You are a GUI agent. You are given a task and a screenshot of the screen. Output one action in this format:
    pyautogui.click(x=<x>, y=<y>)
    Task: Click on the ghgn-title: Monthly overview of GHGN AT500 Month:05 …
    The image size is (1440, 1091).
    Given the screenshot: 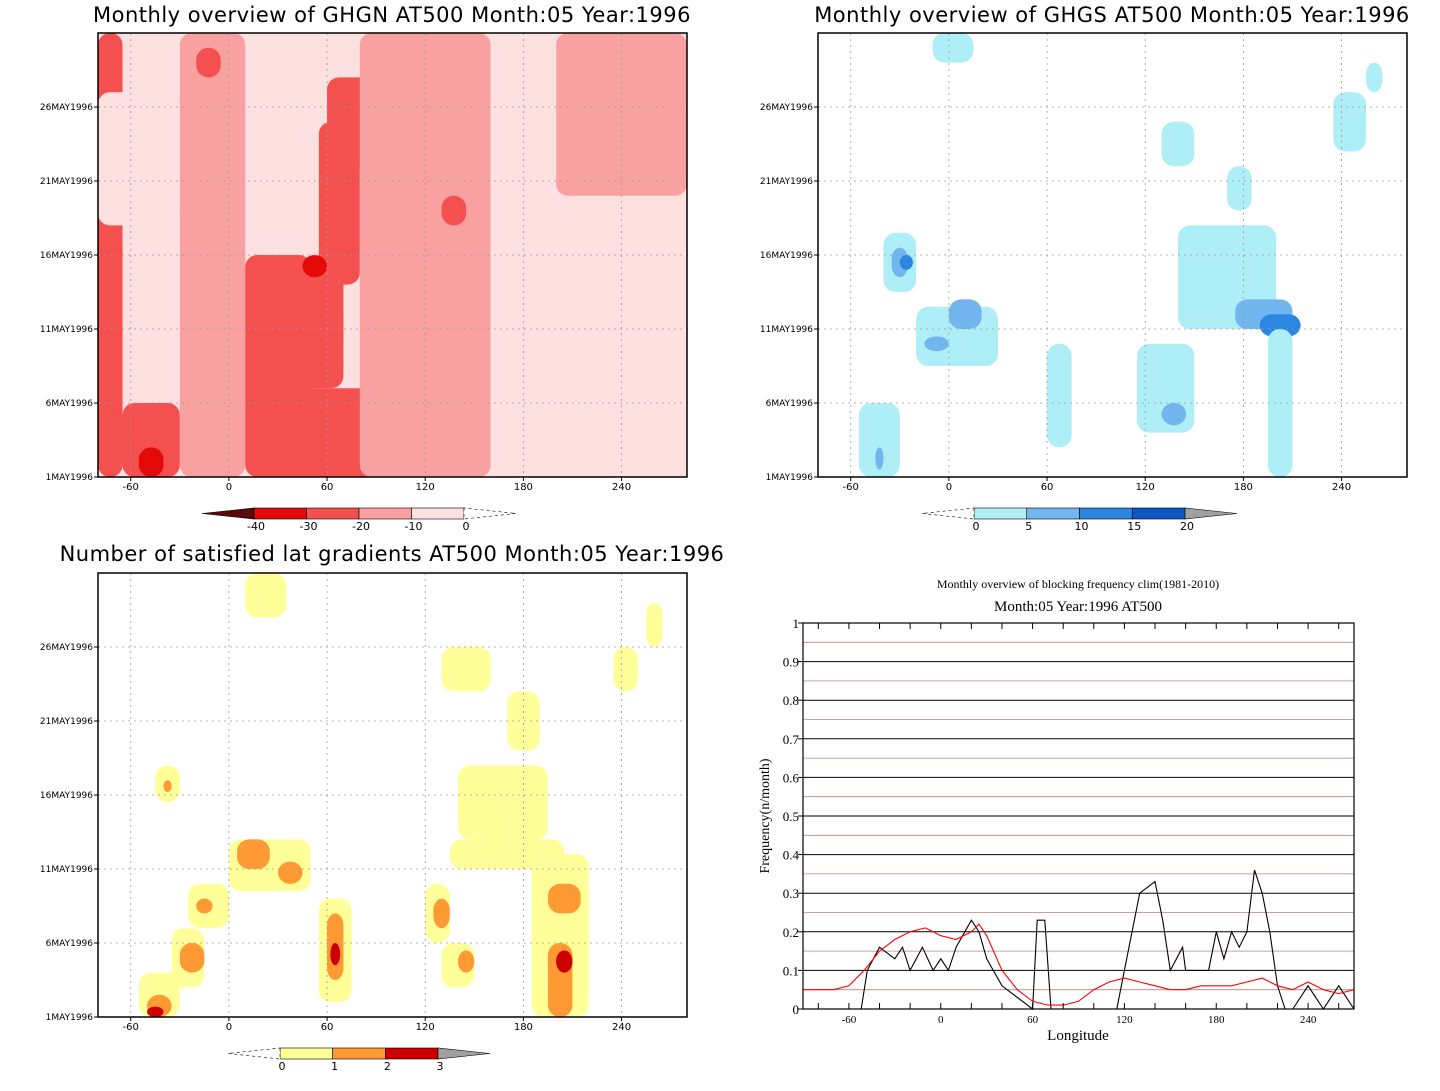 What is the action you would take?
    pyautogui.click(x=392, y=15)
    